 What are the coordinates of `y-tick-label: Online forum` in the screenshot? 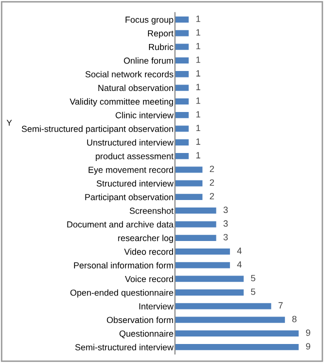 It's located at (148, 60).